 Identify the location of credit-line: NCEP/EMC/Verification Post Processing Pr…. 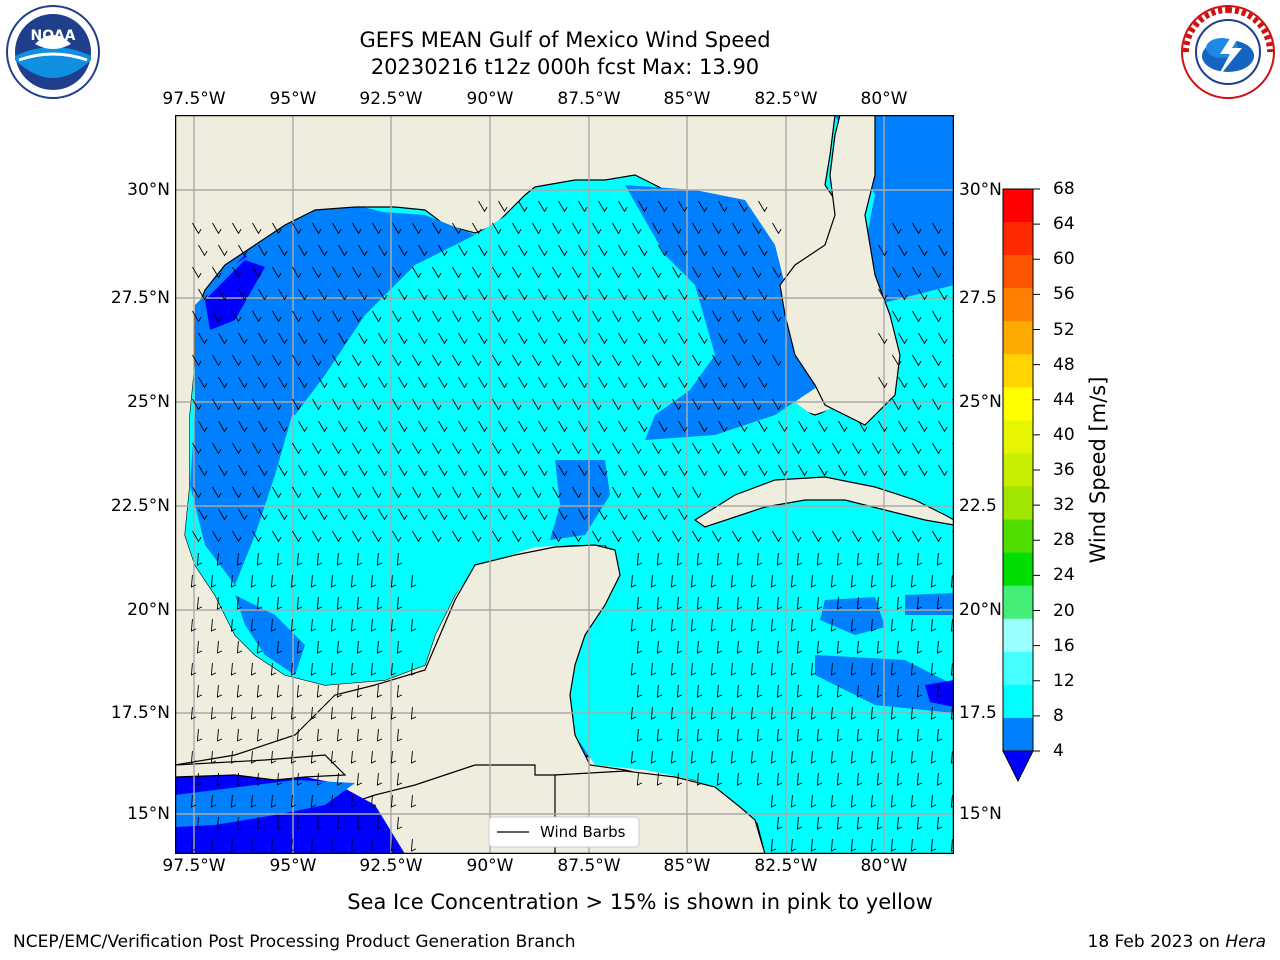
(294, 942).